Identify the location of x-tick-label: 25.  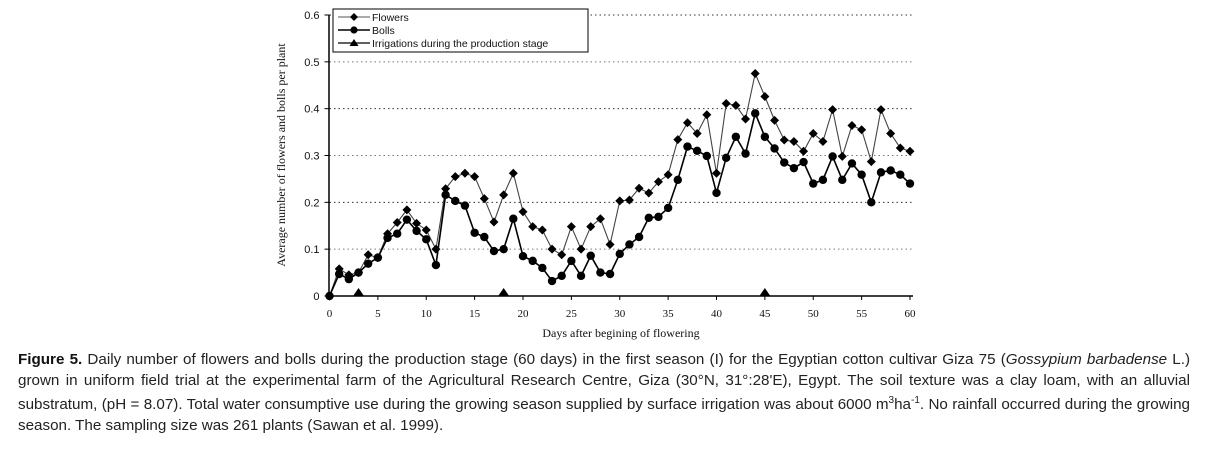
(572, 314).